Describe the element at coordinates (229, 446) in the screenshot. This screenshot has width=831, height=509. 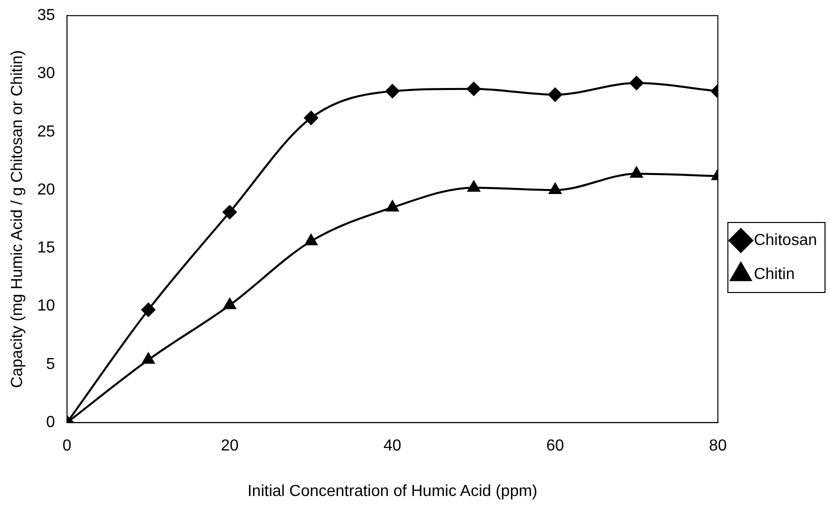
I see `x-tick-label: 20` at that location.